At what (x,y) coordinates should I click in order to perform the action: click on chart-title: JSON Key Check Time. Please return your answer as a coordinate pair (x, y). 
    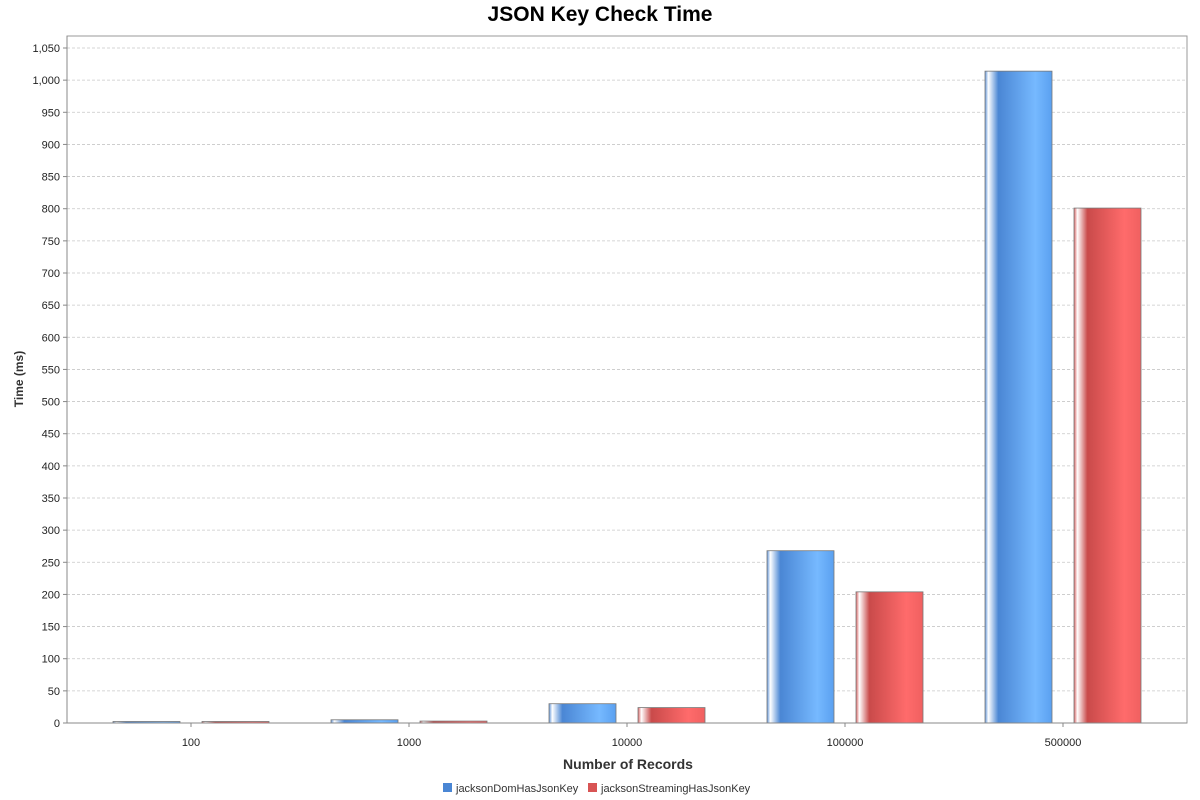
    Looking at the image, I should click on (600, 14).